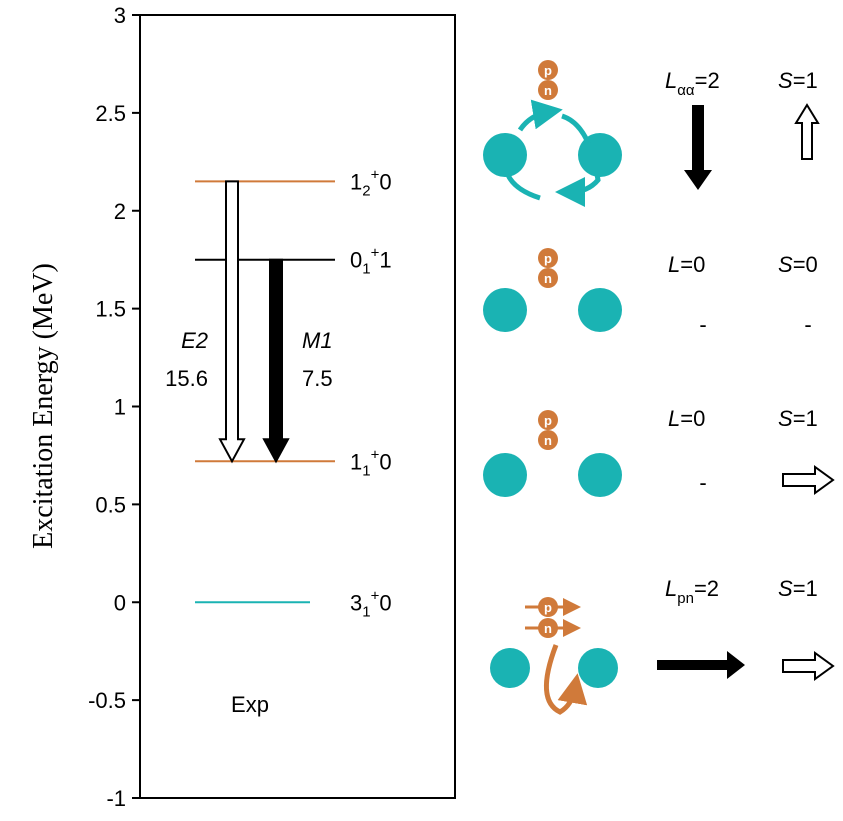  I want to click on transition-strength: 15.6, so click(186, 378).